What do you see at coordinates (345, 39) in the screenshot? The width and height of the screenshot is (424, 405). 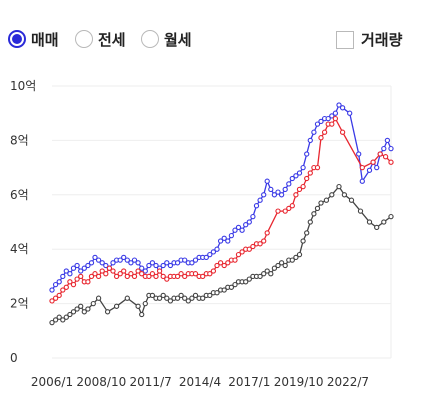 I see `volume-checkbox` at bounding box center [345, 39].